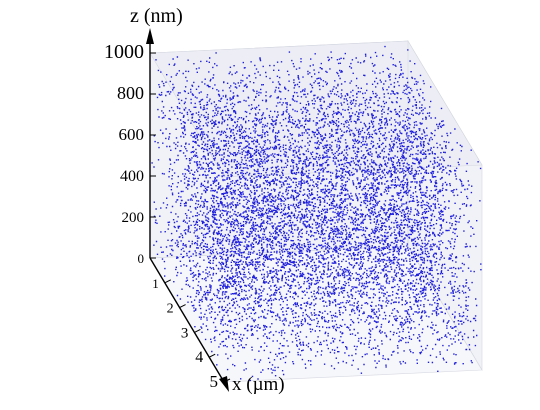  I want to click on z-tick-label: 600, so click(132, 134).